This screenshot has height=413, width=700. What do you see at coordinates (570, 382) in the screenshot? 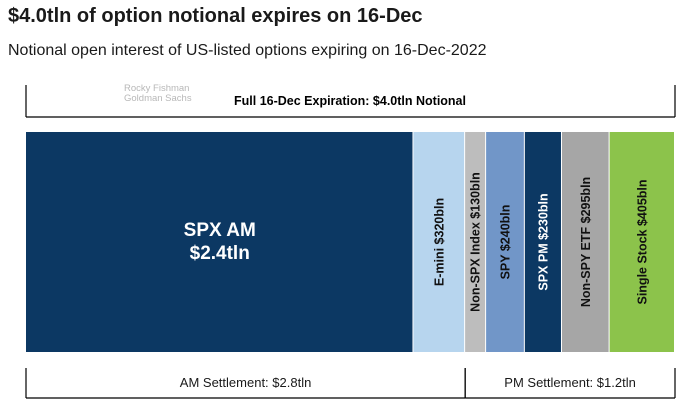
I see `settlement-bracket-2-label: PM Settlement: $1.2tln` at bounding box center [570, 382].